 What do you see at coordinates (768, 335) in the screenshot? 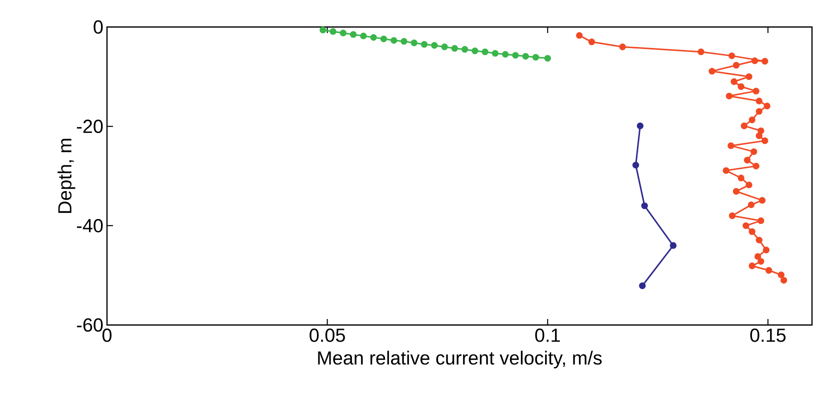
I see `x-tick-label: 0.15` at bounding box center [768, 335].